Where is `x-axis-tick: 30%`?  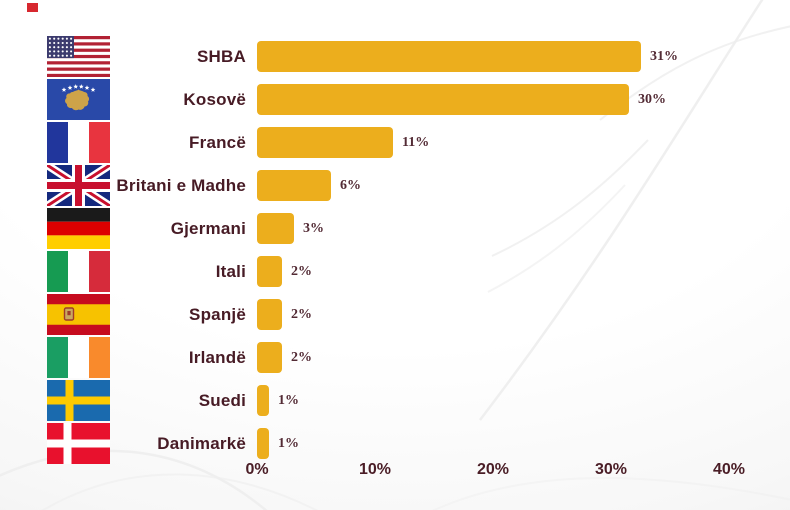 x-axis-tick: 30% is located at coordinates (611, 469).